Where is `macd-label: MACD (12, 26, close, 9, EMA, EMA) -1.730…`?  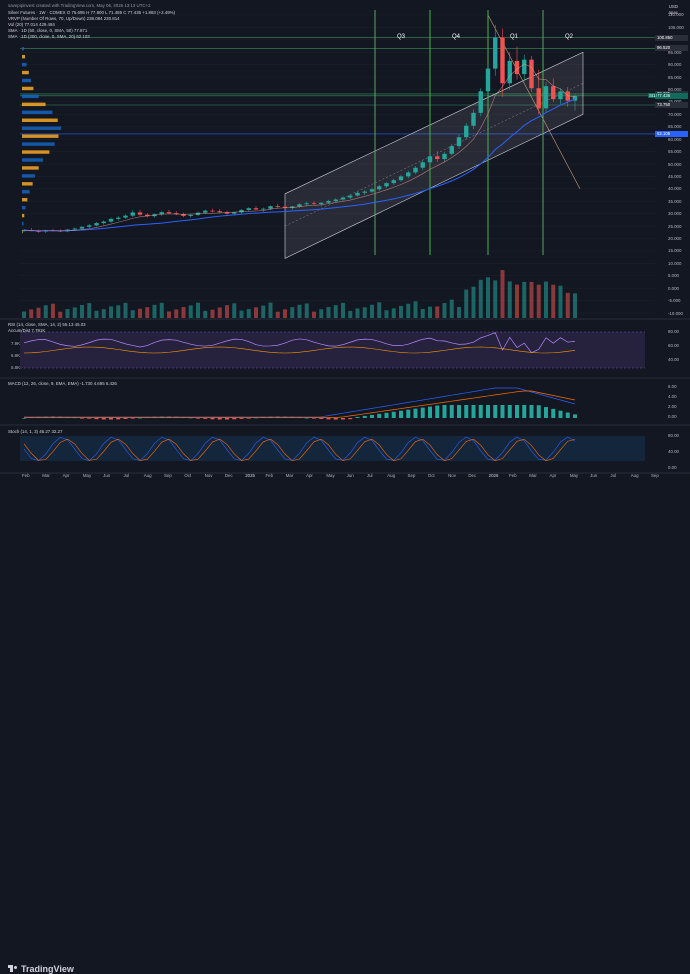
macd-label: MACD (12, 26, close, 9, EMA, EMA) -1.730… is located at coordinates (62, 383).